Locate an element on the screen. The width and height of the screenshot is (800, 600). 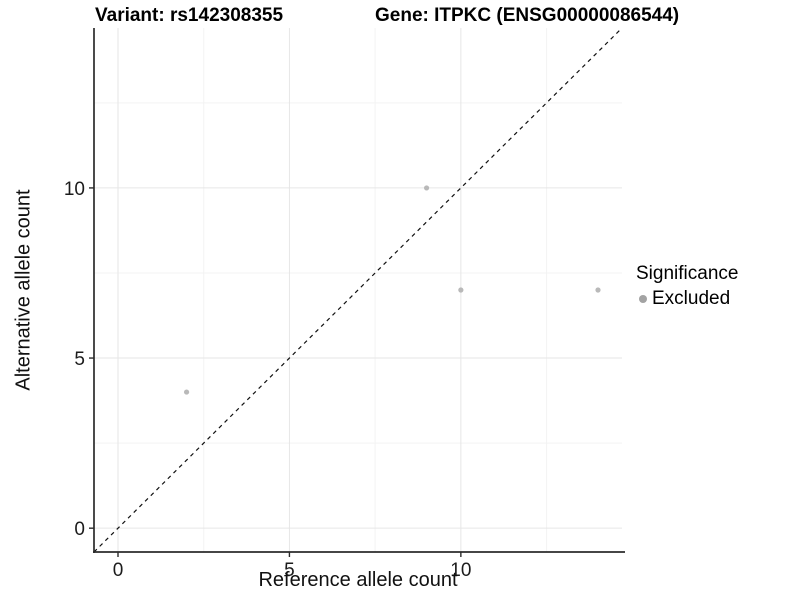
legend: Significance Excluded is located at coordinates (686, 286).